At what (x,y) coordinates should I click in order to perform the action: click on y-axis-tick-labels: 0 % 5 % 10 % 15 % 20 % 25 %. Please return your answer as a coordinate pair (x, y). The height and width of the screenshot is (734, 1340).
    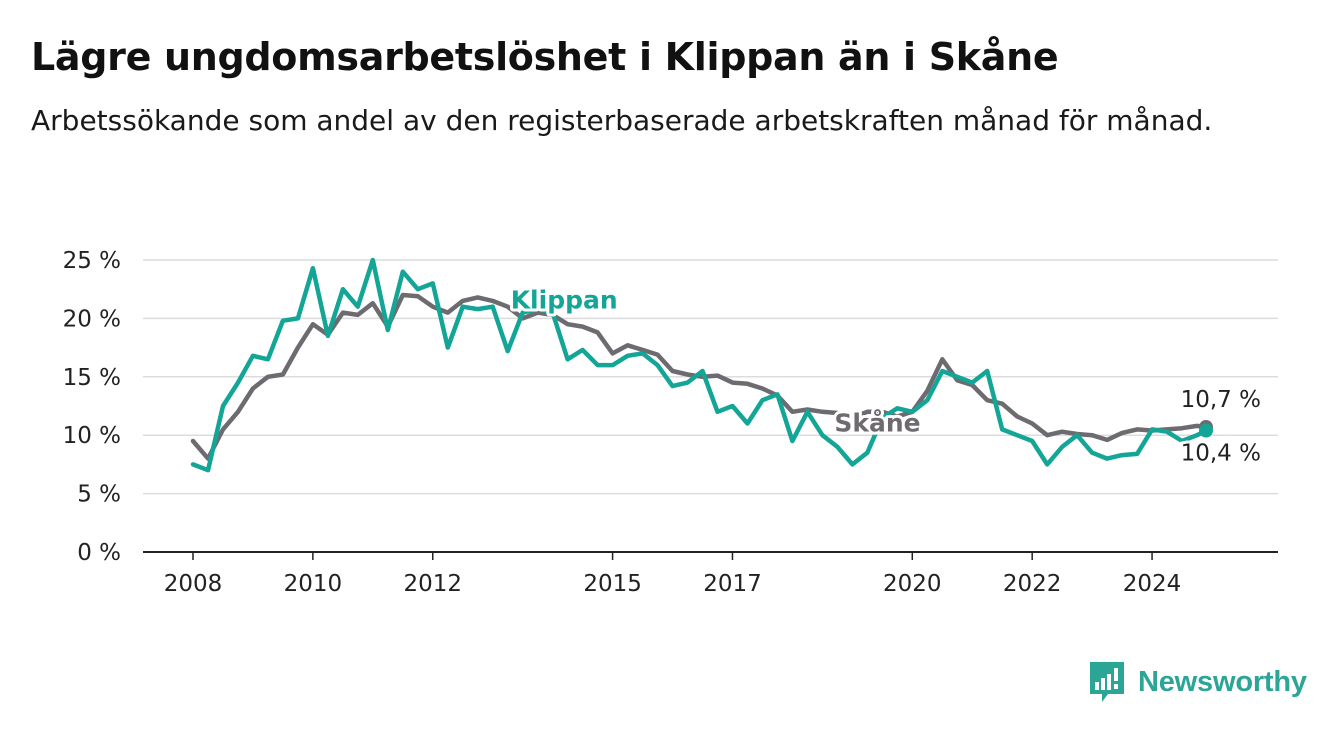
    Looking at the image, I should click on (92, 407).